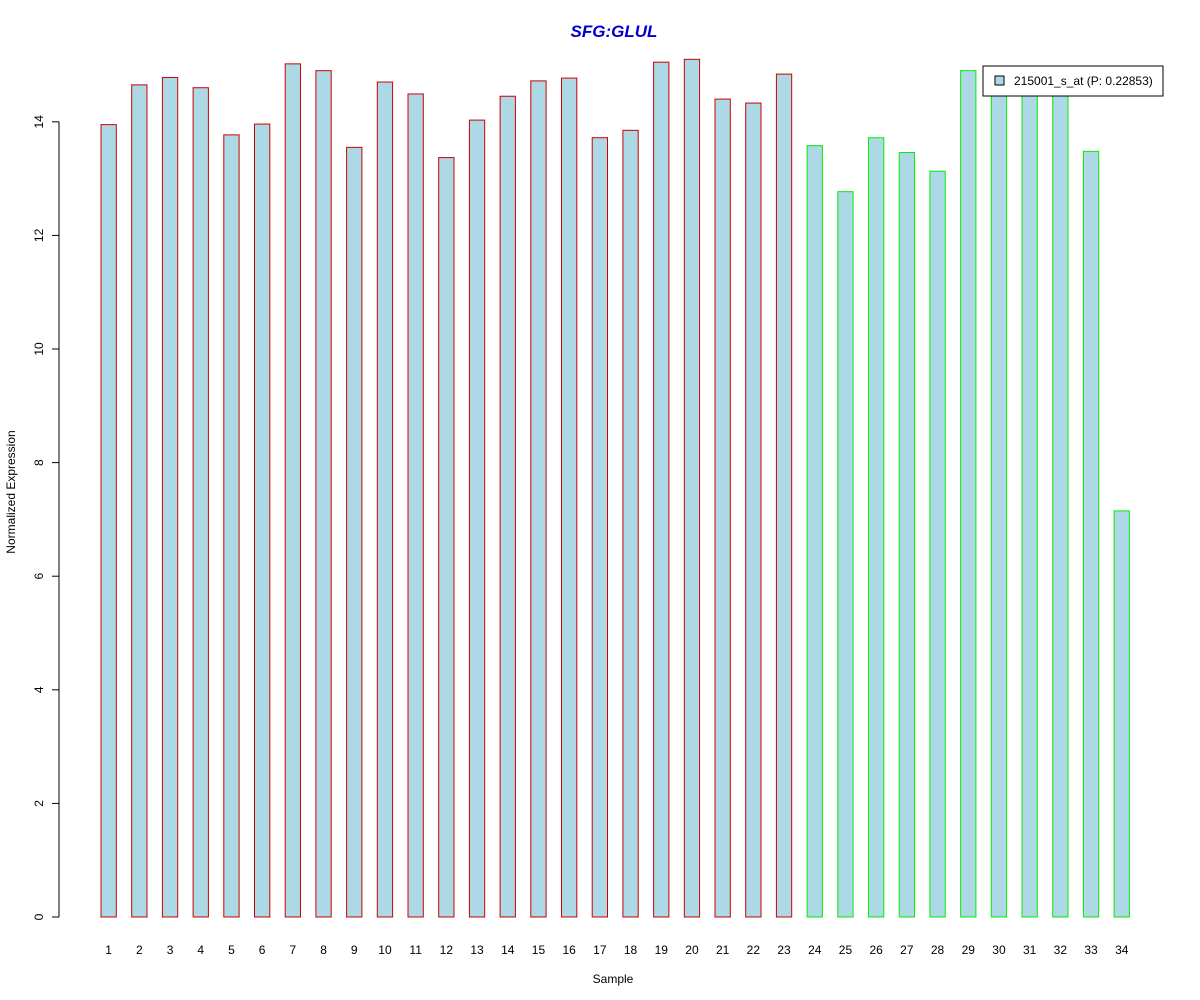 Image resolution: width=1200 pixels, height=1000 pixels. I want to click on x-tick-label: 24, so click(815, 950).